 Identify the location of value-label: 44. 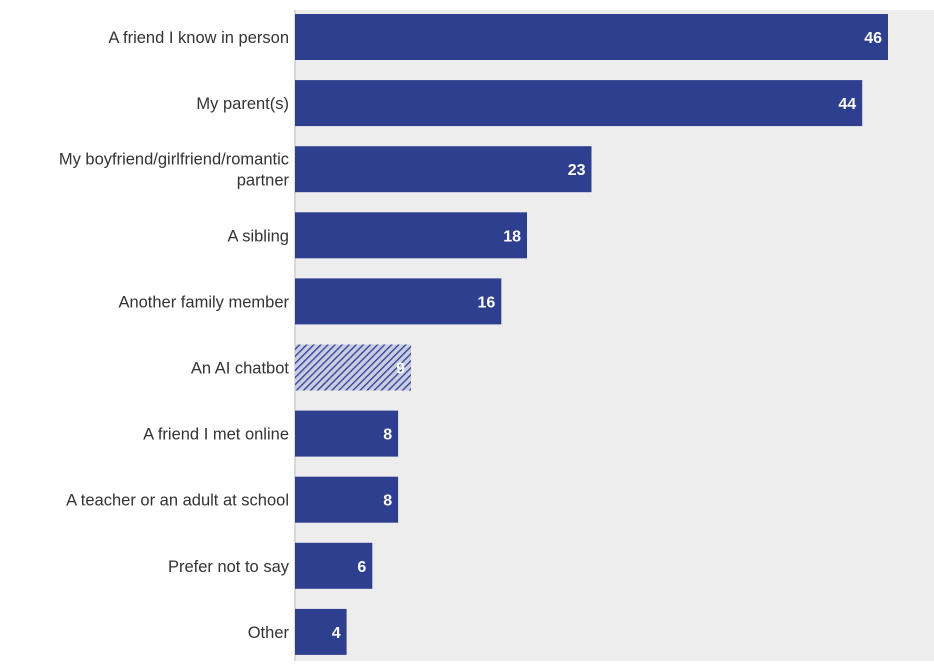
(847, 104).